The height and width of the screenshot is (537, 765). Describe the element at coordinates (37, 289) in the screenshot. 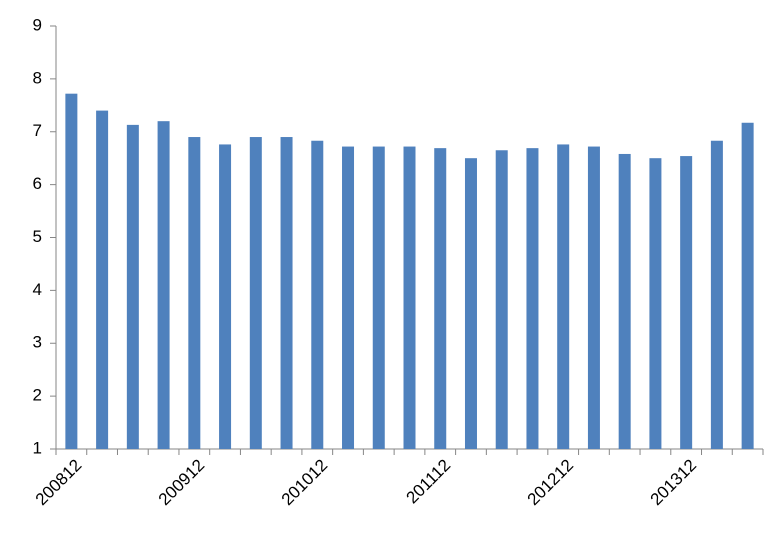

I see `y-tick-label: 4` at that location.